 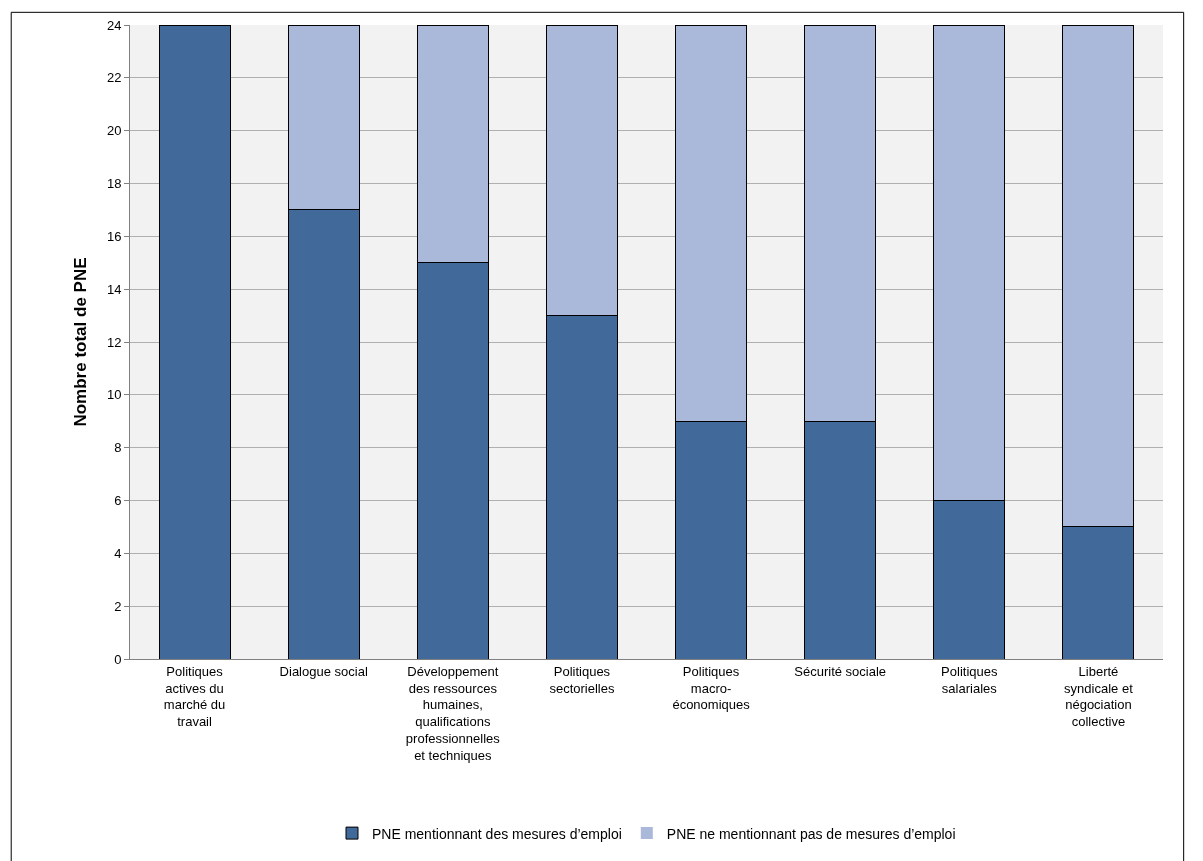 I want to click on y-tick-label: 22, so click(x=114, y=78).